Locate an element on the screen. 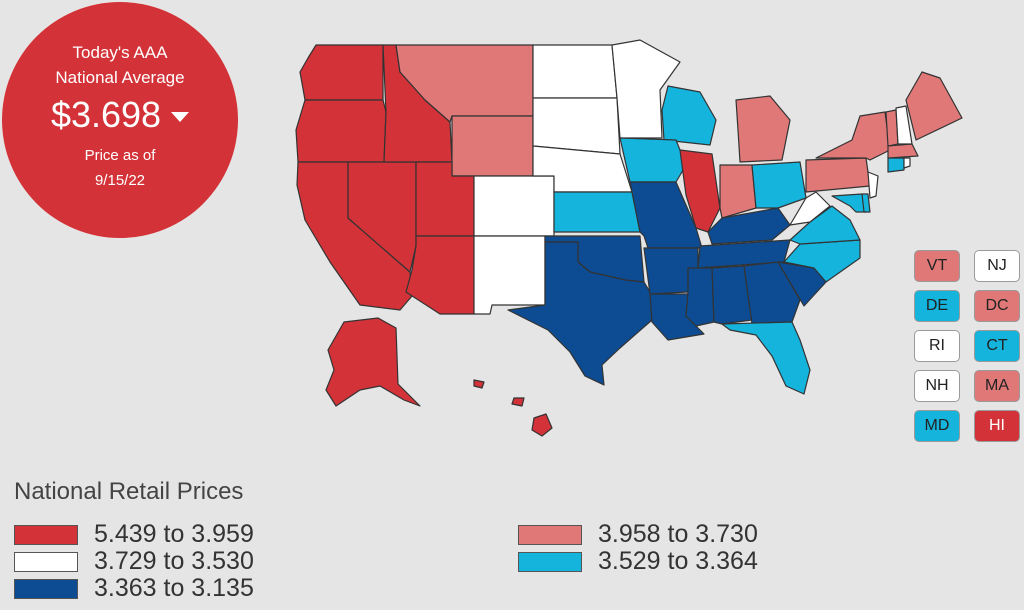 Image resolution: width=1024 pixels, height=610 pixels. legend-label: 3.363 to 3.135 is located at coordinates (174, 588).